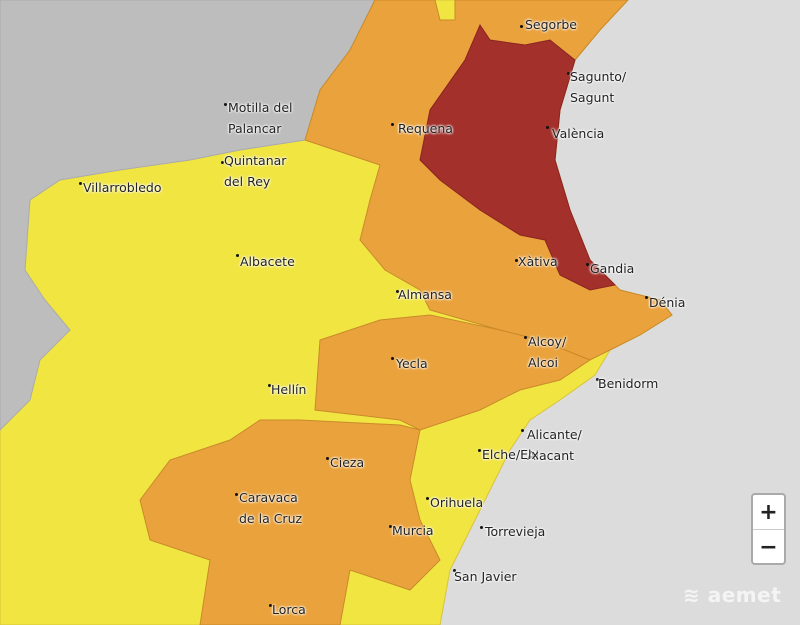 The height and width of the screenshot is (625, 800). I want to click on city-label: Villarrobledo, so click(122, 187).